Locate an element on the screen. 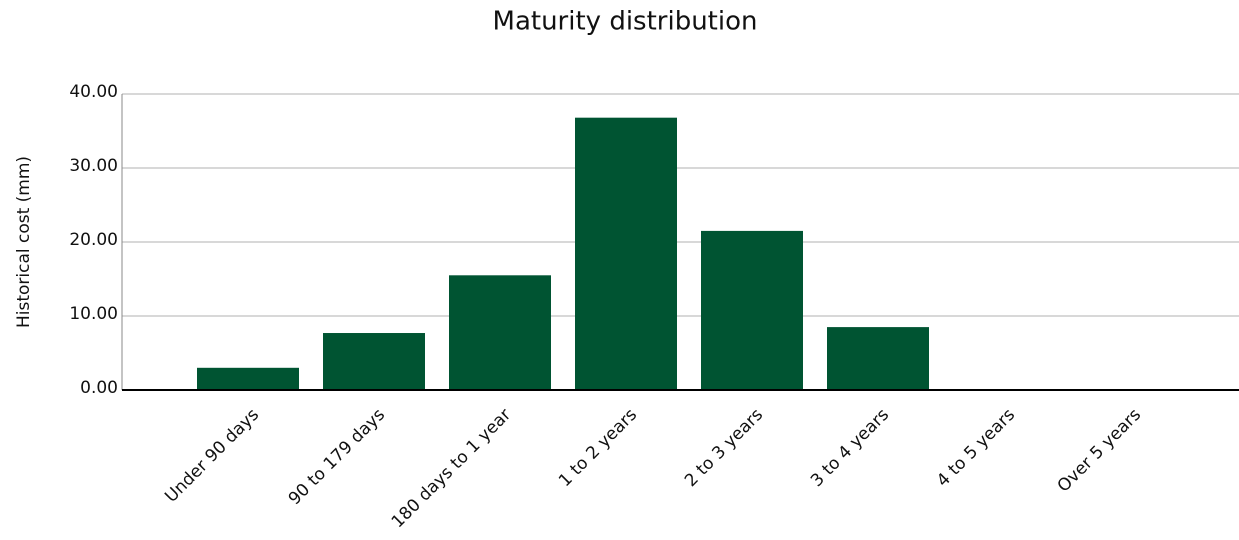 This screenshot has height=540, width=1239. y-tick-label: 40.00 is located at coordinates (93, 92).